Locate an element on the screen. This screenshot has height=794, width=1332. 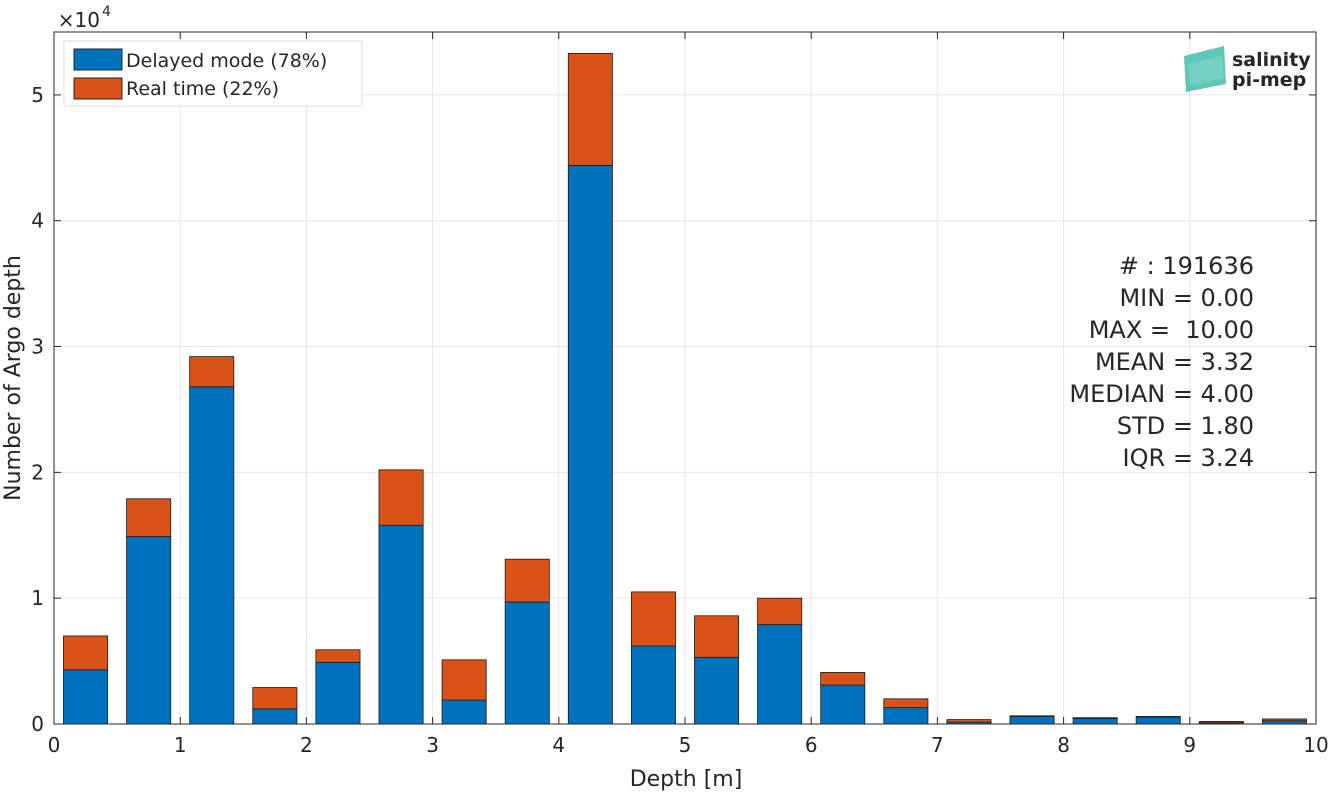
y-exponent-base: ×10 is located at coordinates (79, 20).